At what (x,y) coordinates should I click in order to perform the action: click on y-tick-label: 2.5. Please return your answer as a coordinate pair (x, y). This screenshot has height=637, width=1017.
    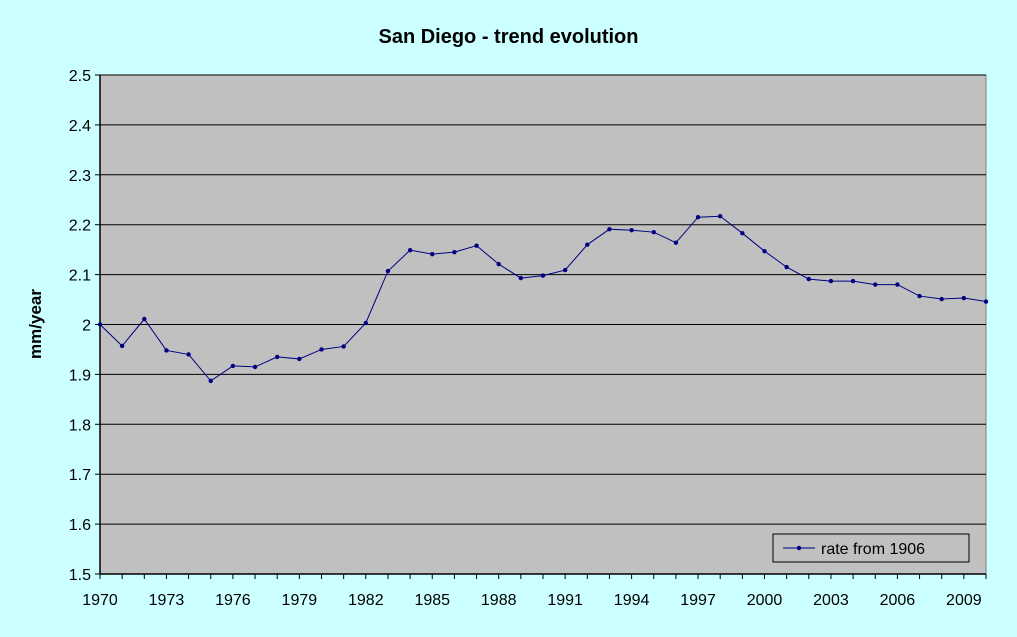
    Looking at the image, I should click on (80, 76).